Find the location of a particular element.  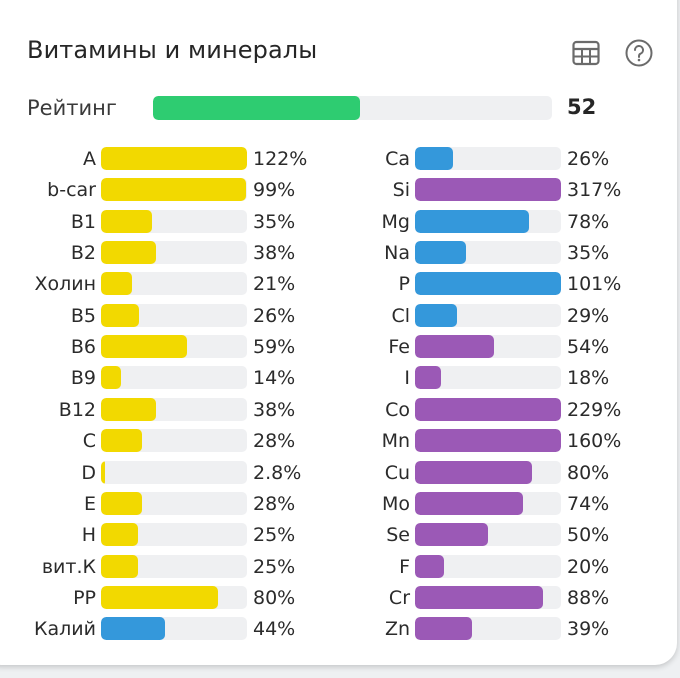

rating-value: 52 is located at coordinates (582, 107).